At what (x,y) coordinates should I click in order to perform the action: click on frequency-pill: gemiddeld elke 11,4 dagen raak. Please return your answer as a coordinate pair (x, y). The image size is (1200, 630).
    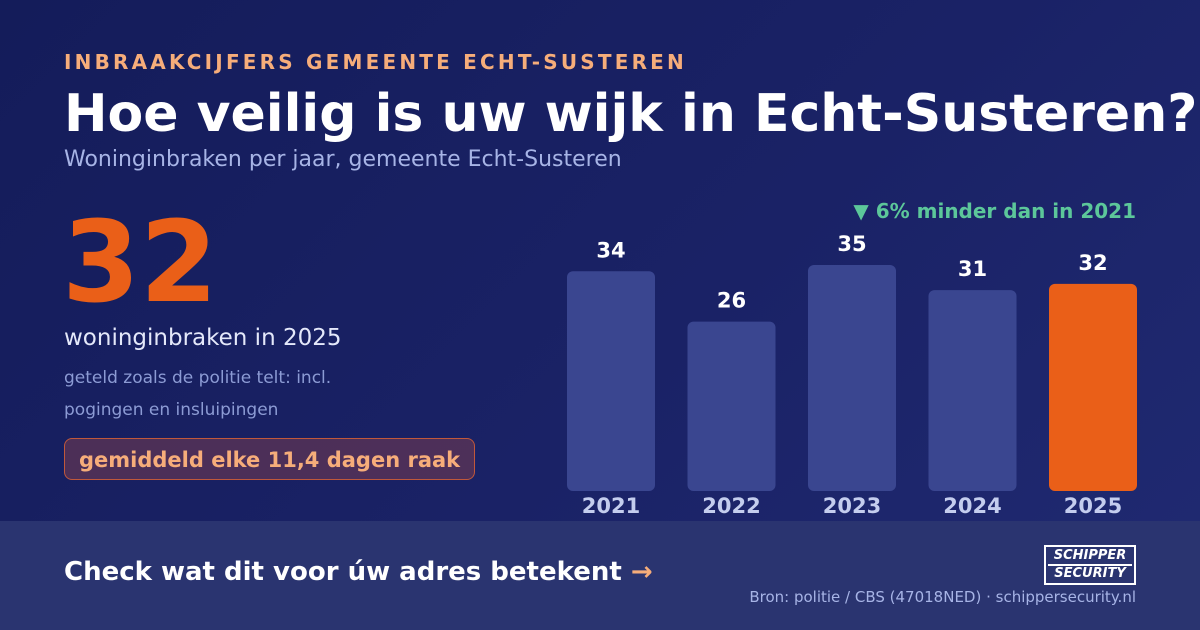
    Looking at the image, I should click on (270, 459).